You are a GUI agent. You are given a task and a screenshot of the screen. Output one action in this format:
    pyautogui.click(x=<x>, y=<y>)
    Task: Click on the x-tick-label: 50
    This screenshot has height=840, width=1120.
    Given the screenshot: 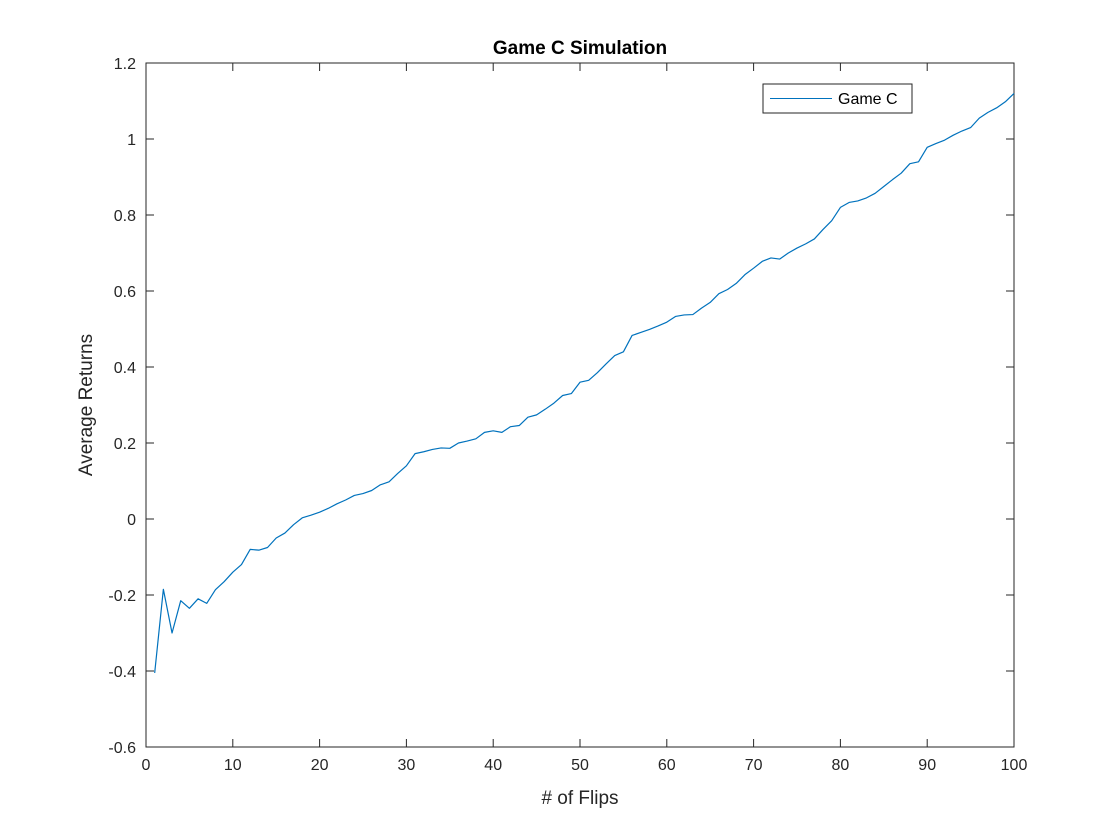 What is the action you would take?
    pyautogui.click(x=580, y=765)
    